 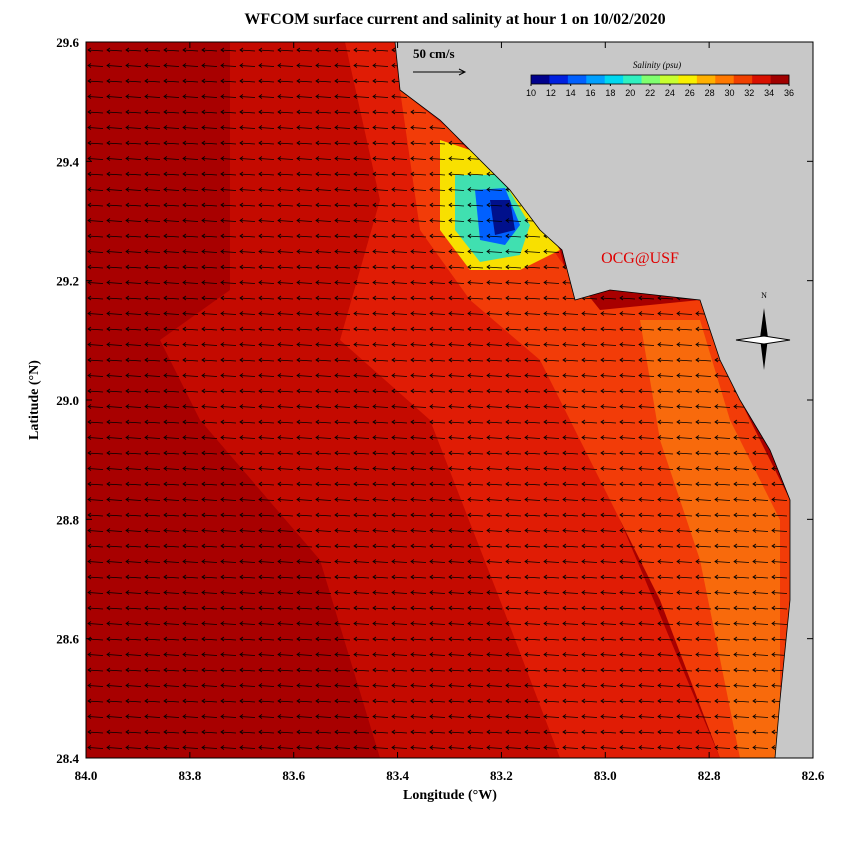 I want to click on north-label: N, so click(x=764, y=295).